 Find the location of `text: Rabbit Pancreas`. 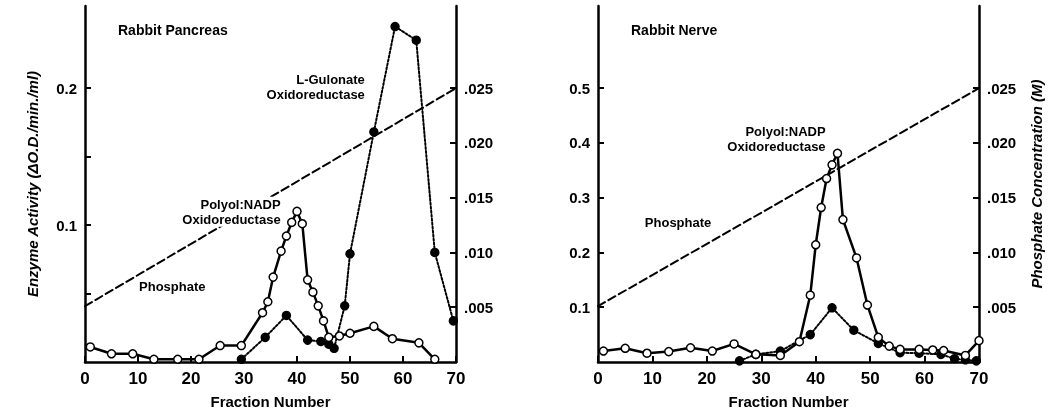

text: Rabbit Pancreas is located at coordinates (173, 30).